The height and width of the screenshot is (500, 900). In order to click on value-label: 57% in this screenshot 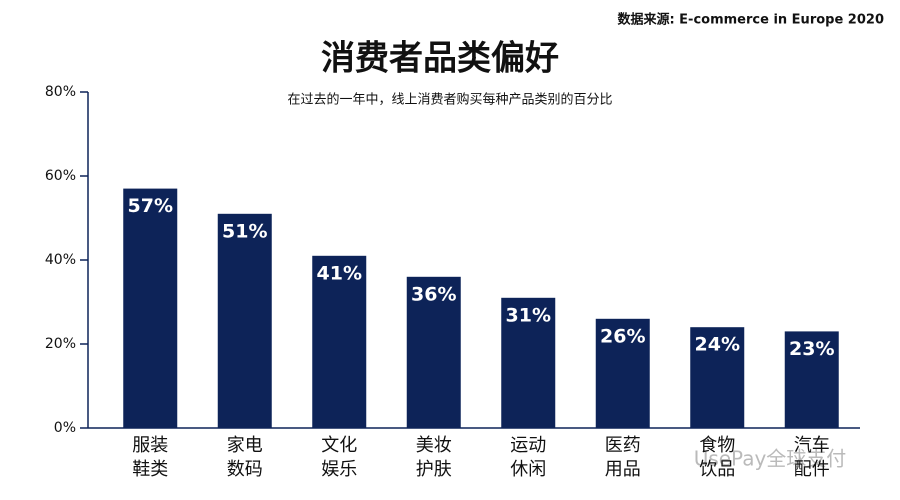, I will do `click(150, 206)`.